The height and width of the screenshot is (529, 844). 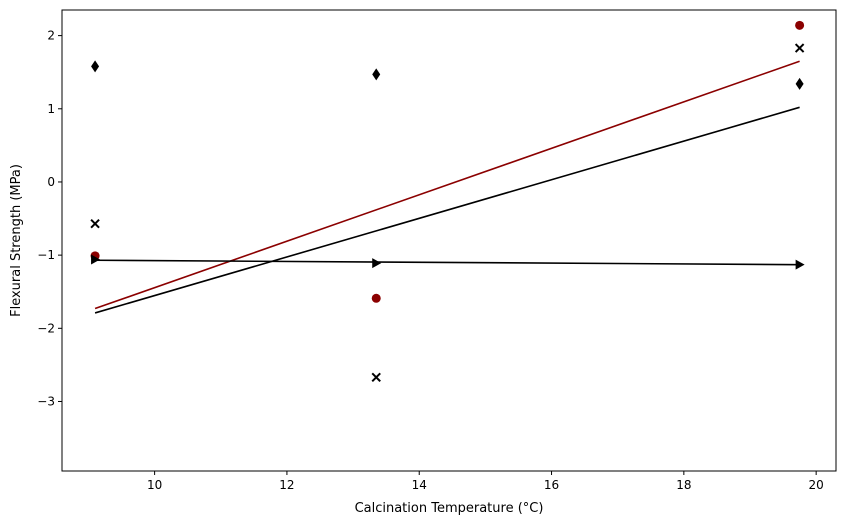 What do you see at coordinates (816, 485) in the screenshot?
I see `x-tick-label: 20` at bounding box center [816, 485].